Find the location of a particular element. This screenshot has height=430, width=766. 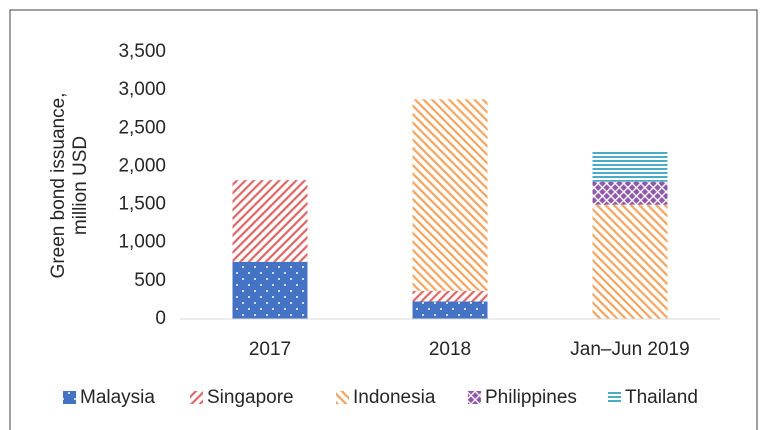

y-tick-label: 1,500 is located at coordinates (142, 204).